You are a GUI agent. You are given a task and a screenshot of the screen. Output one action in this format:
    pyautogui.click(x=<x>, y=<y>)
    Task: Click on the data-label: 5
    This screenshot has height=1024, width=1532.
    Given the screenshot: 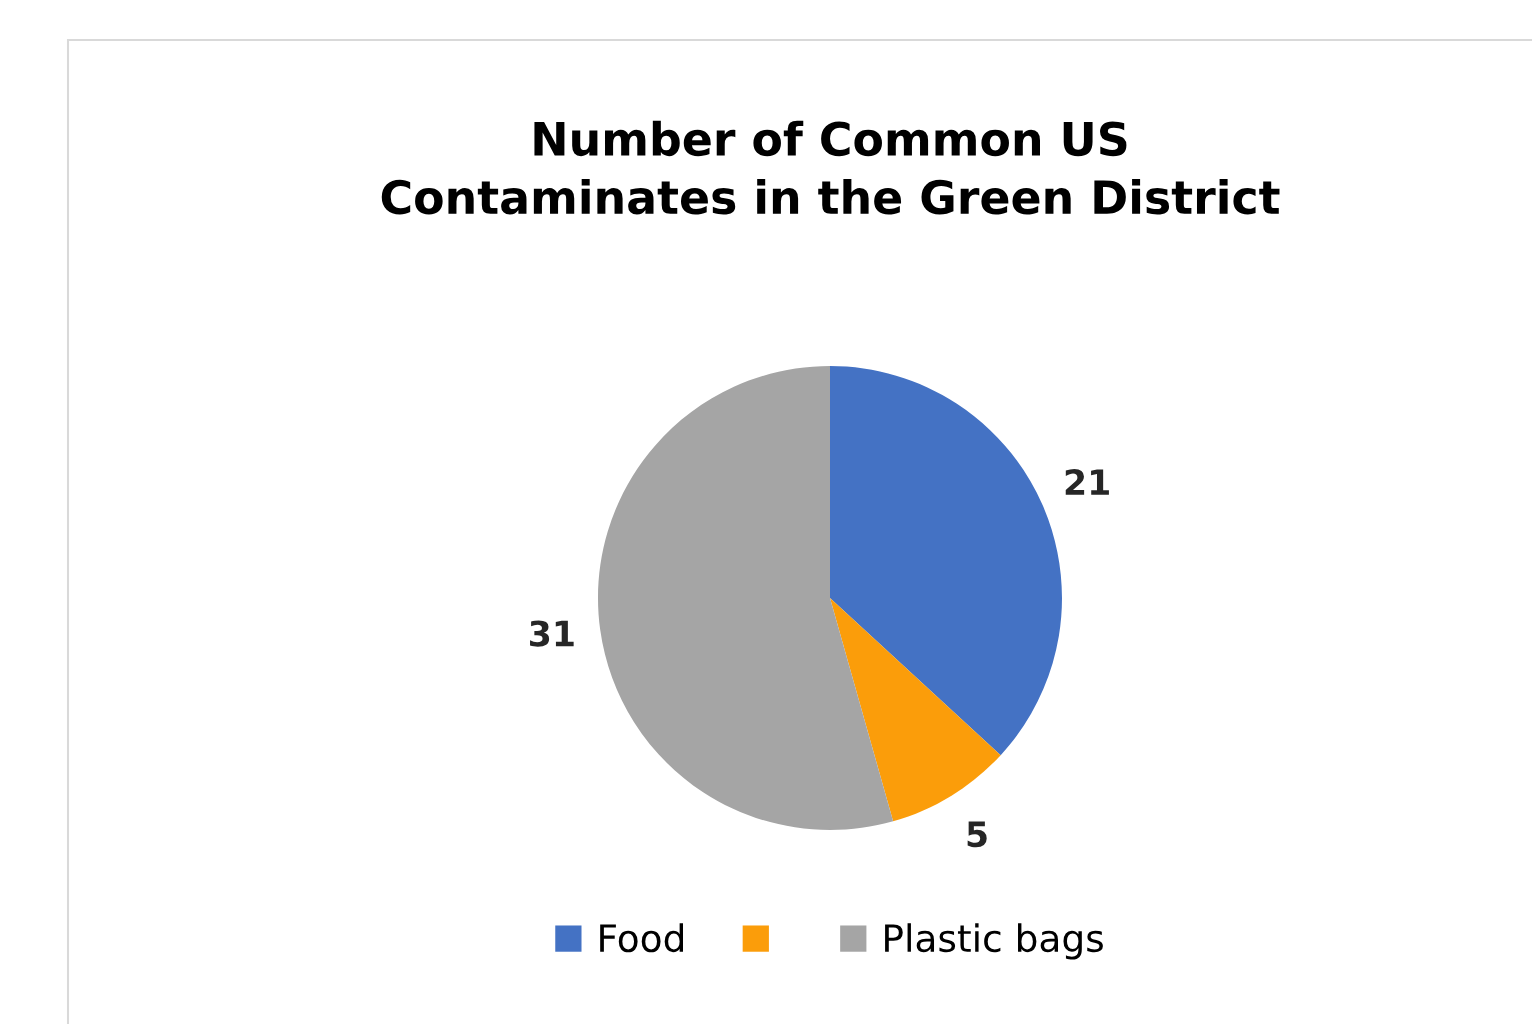 What is the action you would take?
    pyautogui.click(x=977, y=834)
    